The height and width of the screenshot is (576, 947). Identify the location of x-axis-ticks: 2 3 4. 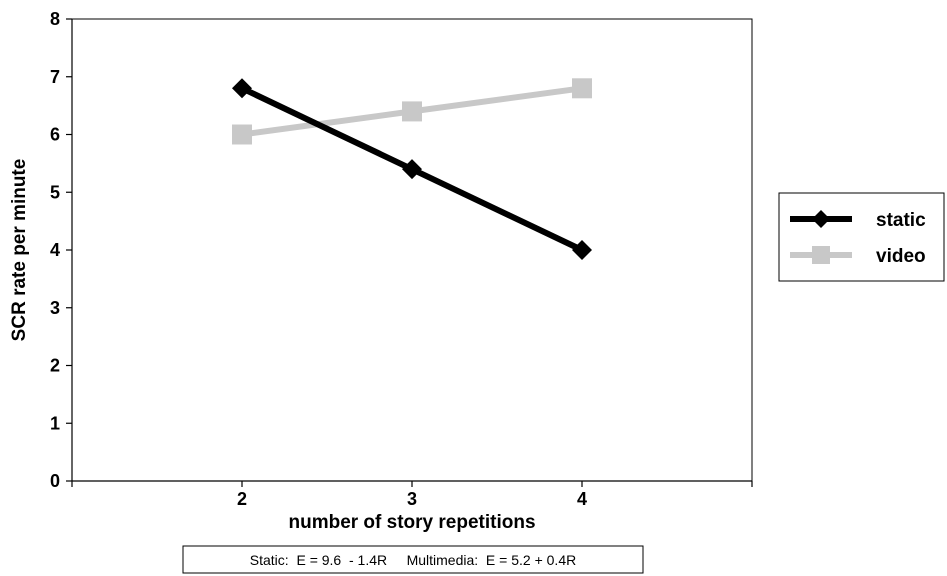
(412, 495).